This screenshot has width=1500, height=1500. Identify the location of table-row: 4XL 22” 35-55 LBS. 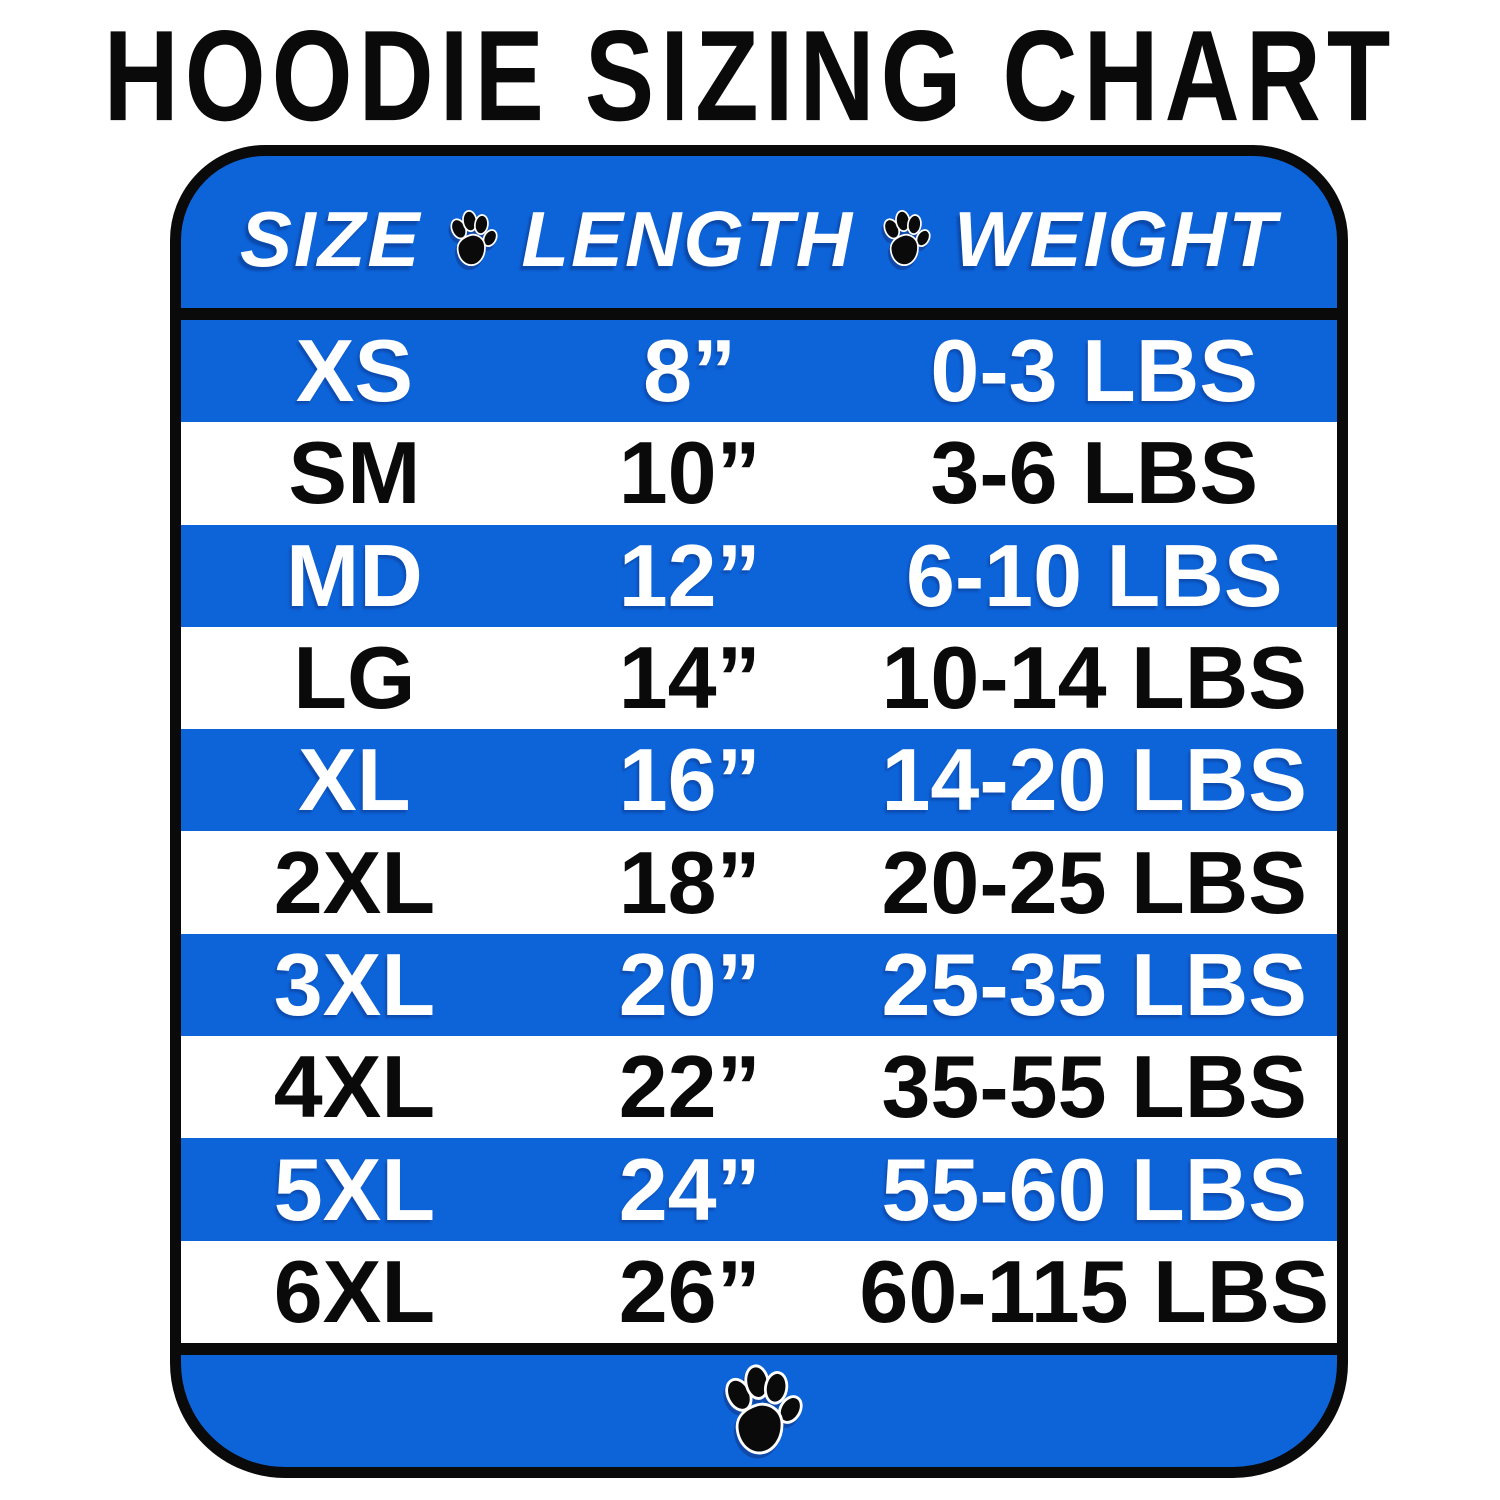
(759, 1087).